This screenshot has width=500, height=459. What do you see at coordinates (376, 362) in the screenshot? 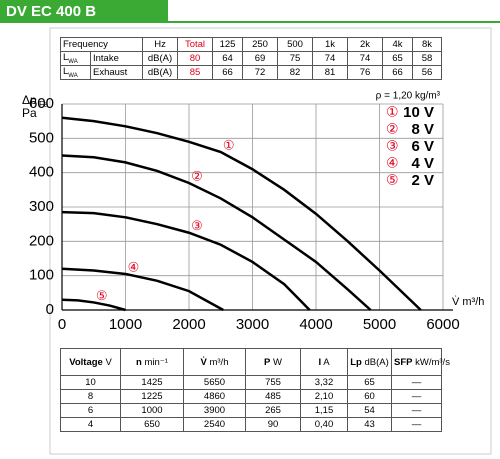
I see `header-unit: dB(A)` at bounding box center [376, 362].